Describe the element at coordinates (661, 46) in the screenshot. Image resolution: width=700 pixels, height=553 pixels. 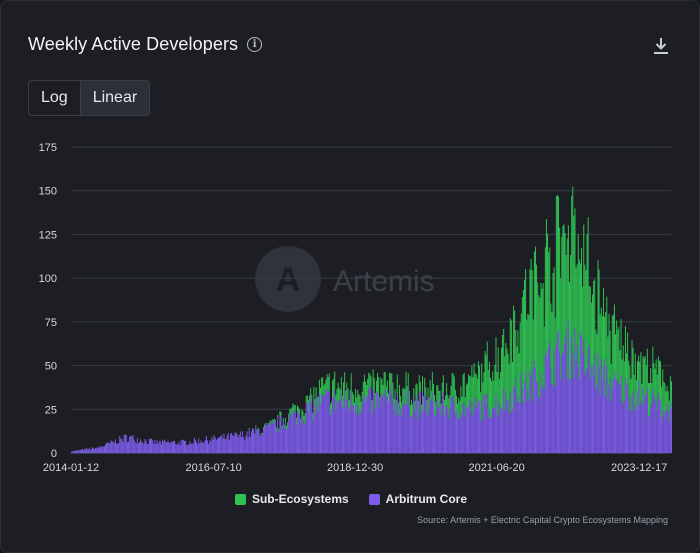
I see `download-icon` at that location.